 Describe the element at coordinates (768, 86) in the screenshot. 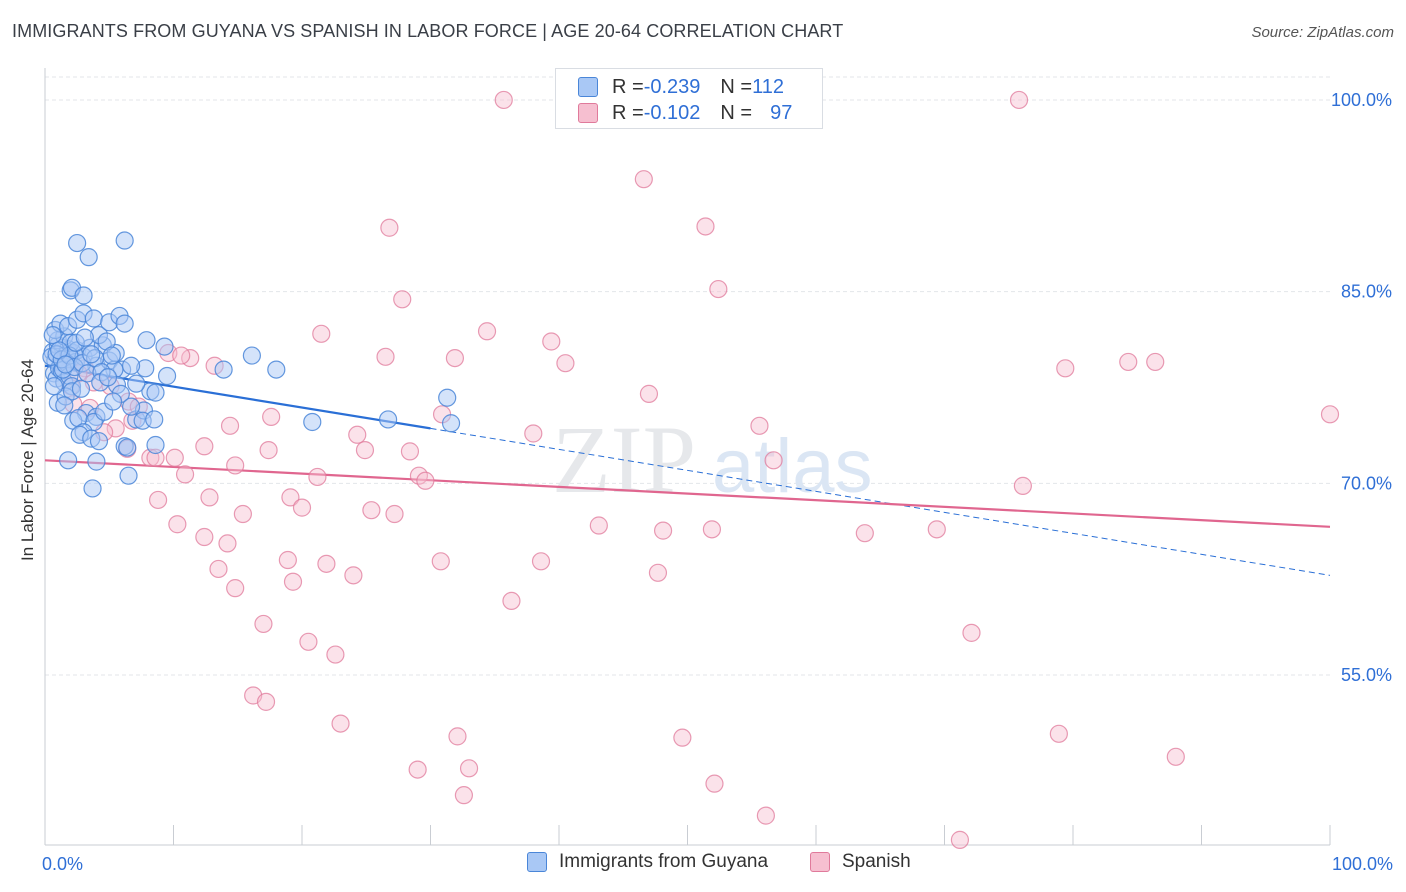

I see `legend-n-value: 112` at that location.